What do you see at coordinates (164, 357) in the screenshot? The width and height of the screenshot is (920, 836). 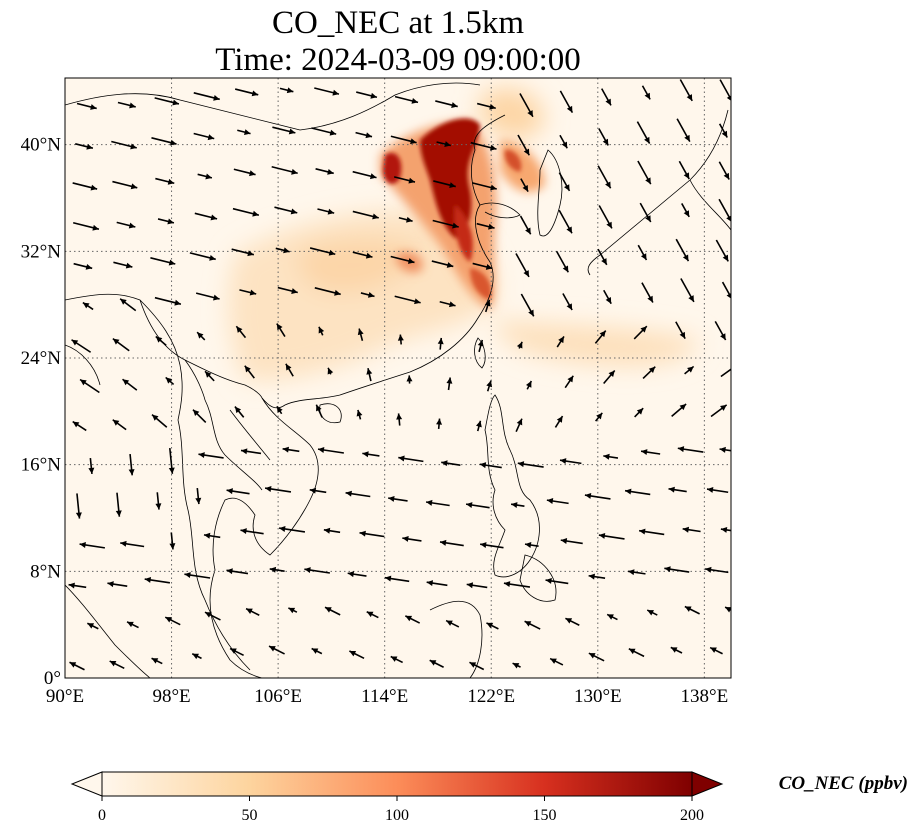 I see `borders-south-asia` at bounding box center [164, 357].